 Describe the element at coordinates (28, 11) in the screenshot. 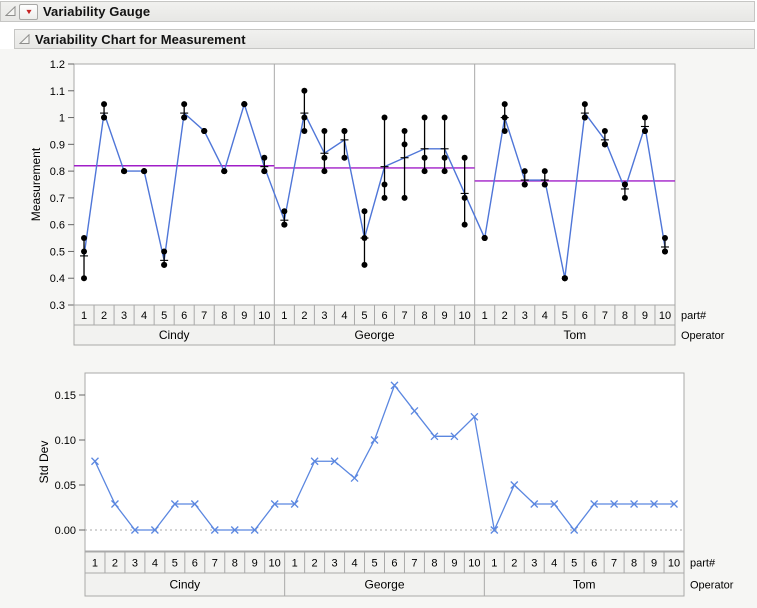

I see `red-triangle-menu-icon: ▼` at that location.